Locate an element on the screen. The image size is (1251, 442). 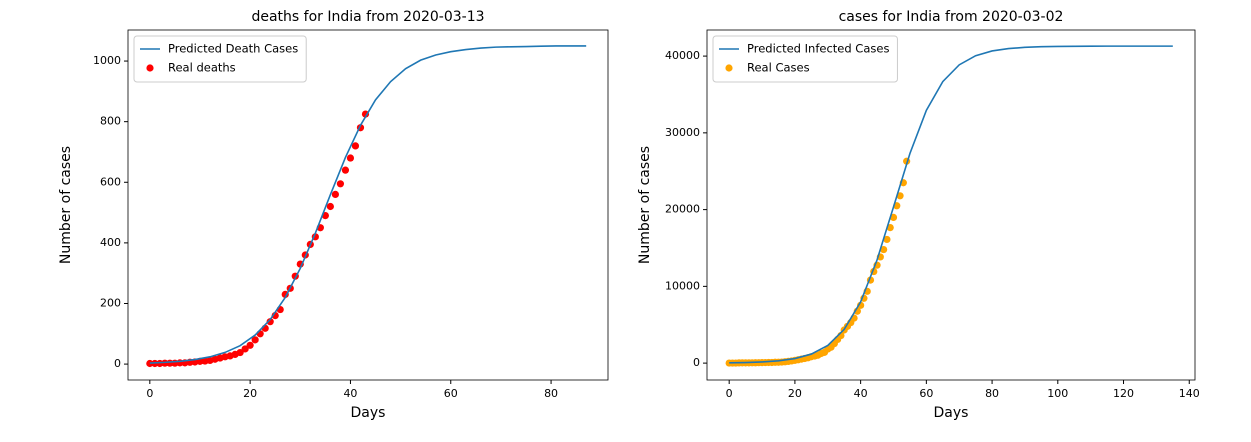
legend-label: Predicted Death Cases is located at coordinates (233, 49).